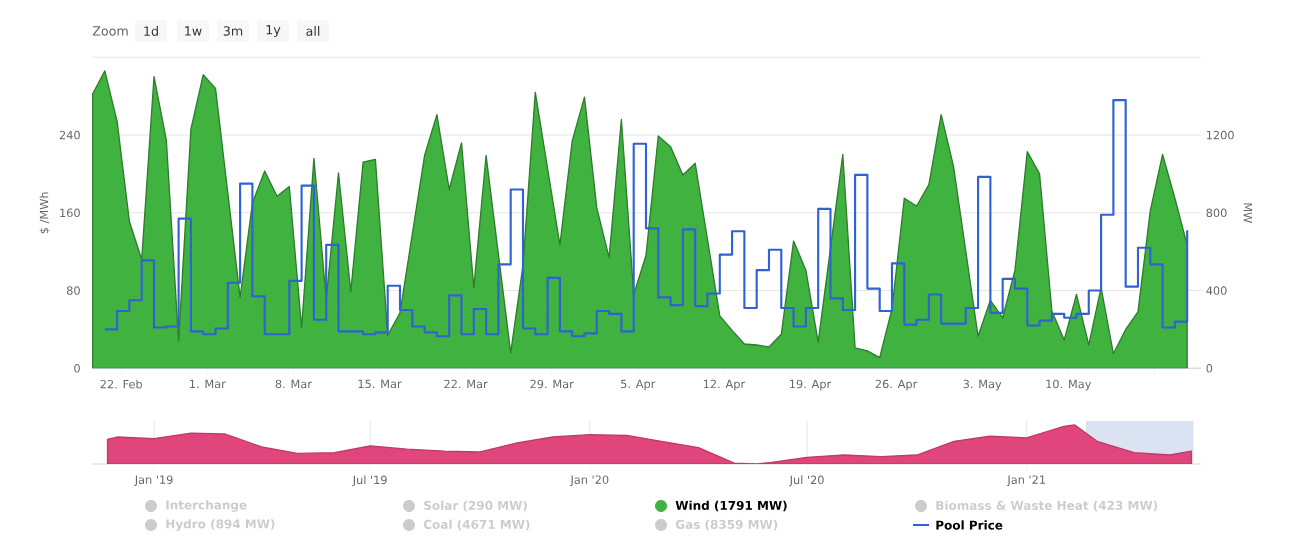 The height and width of the screenshot is (550, 1300). Describe the element at coordinates (1216, 290) in the screenshot. I see `y2-tick-label: 400` at that location.